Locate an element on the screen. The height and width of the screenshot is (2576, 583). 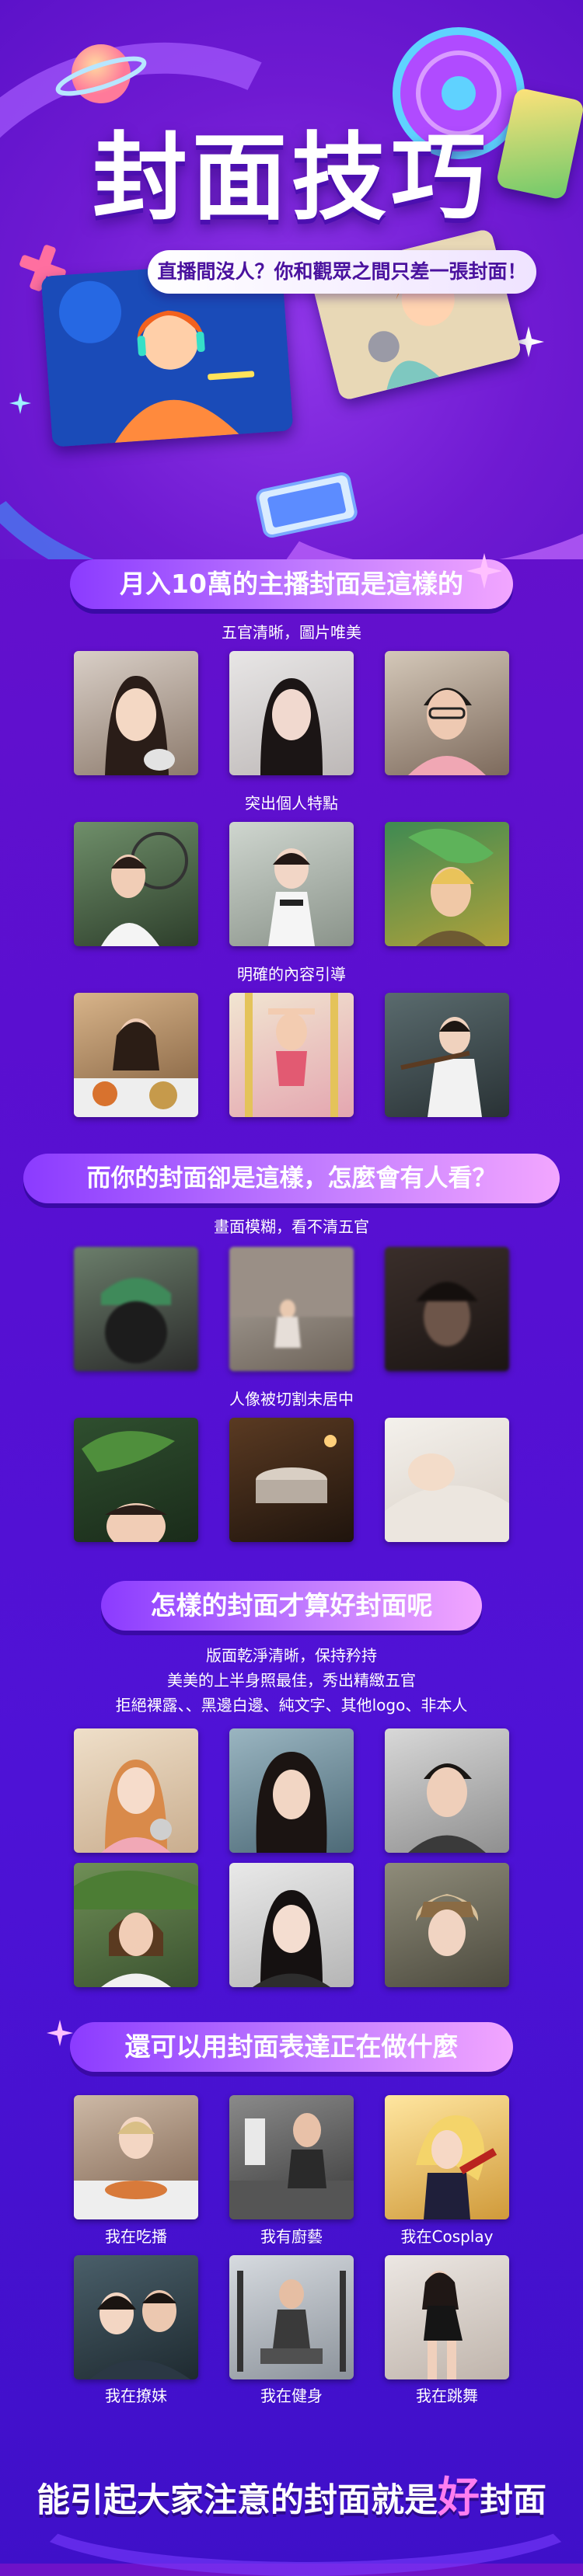
section-header-activities: 還可以用封面表達正在做什麼 is located at coordinates (291, 2047).